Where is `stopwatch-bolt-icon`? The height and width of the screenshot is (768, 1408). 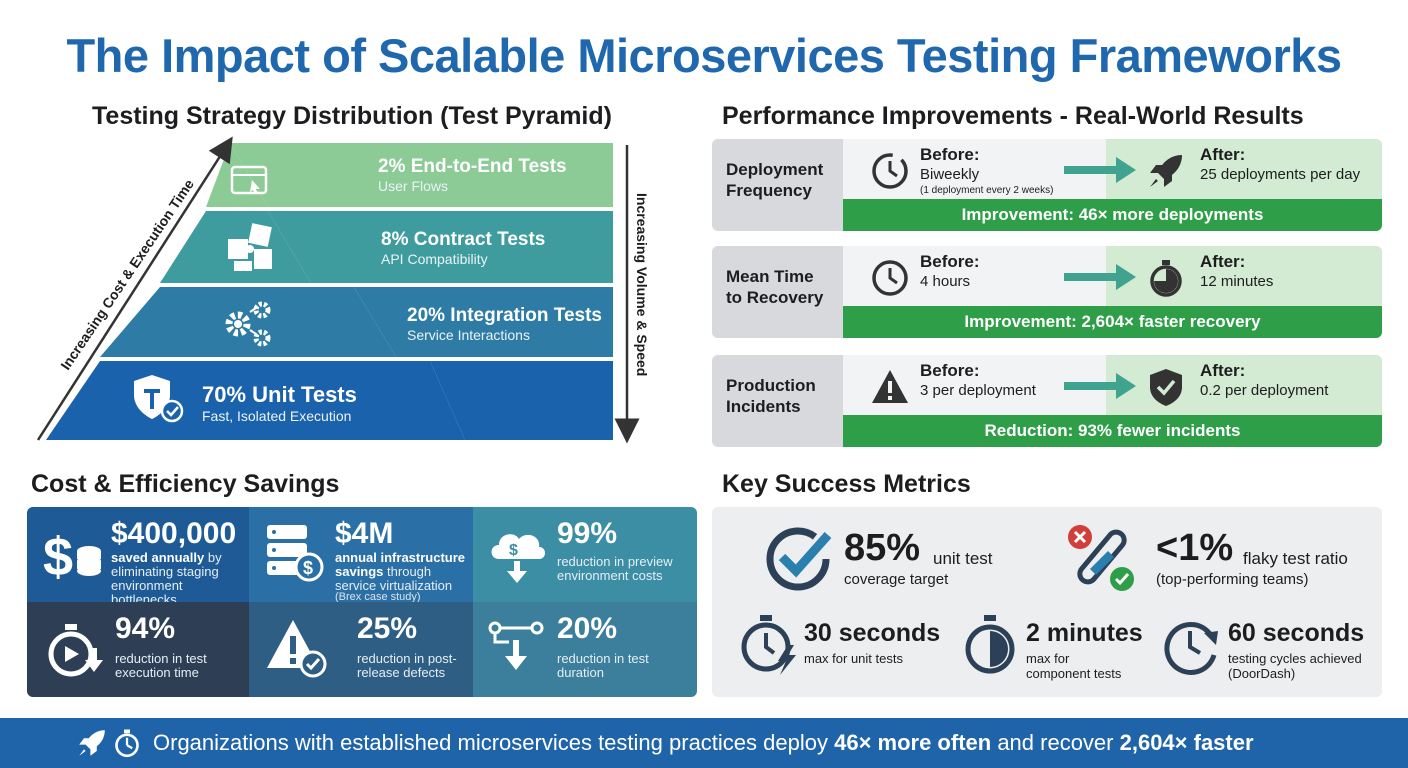 stopwatch-bolt-icon is located at coordinates (768, 645).